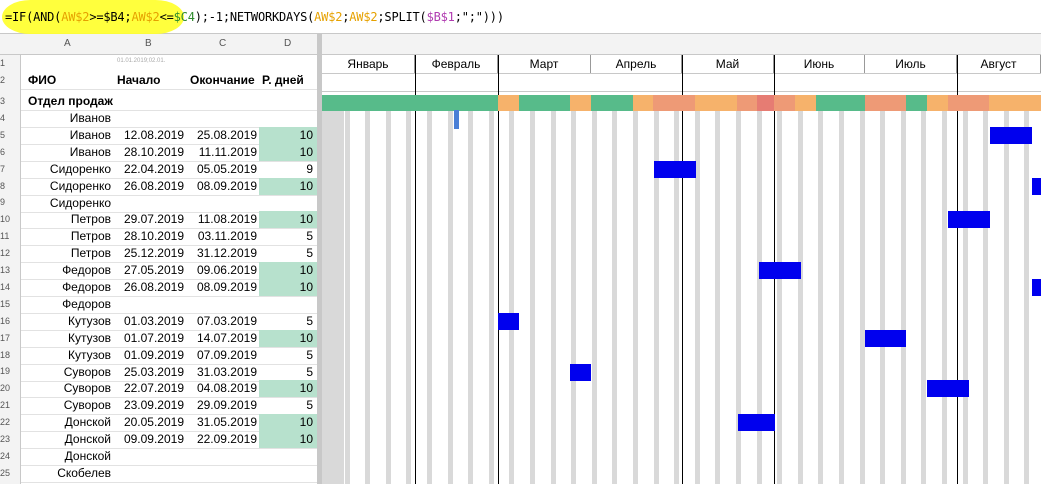 Image resolution: width=1041 pixels, height=484 pixels. I want to click on cell-start: 20.05.2019, so click(153, 422).